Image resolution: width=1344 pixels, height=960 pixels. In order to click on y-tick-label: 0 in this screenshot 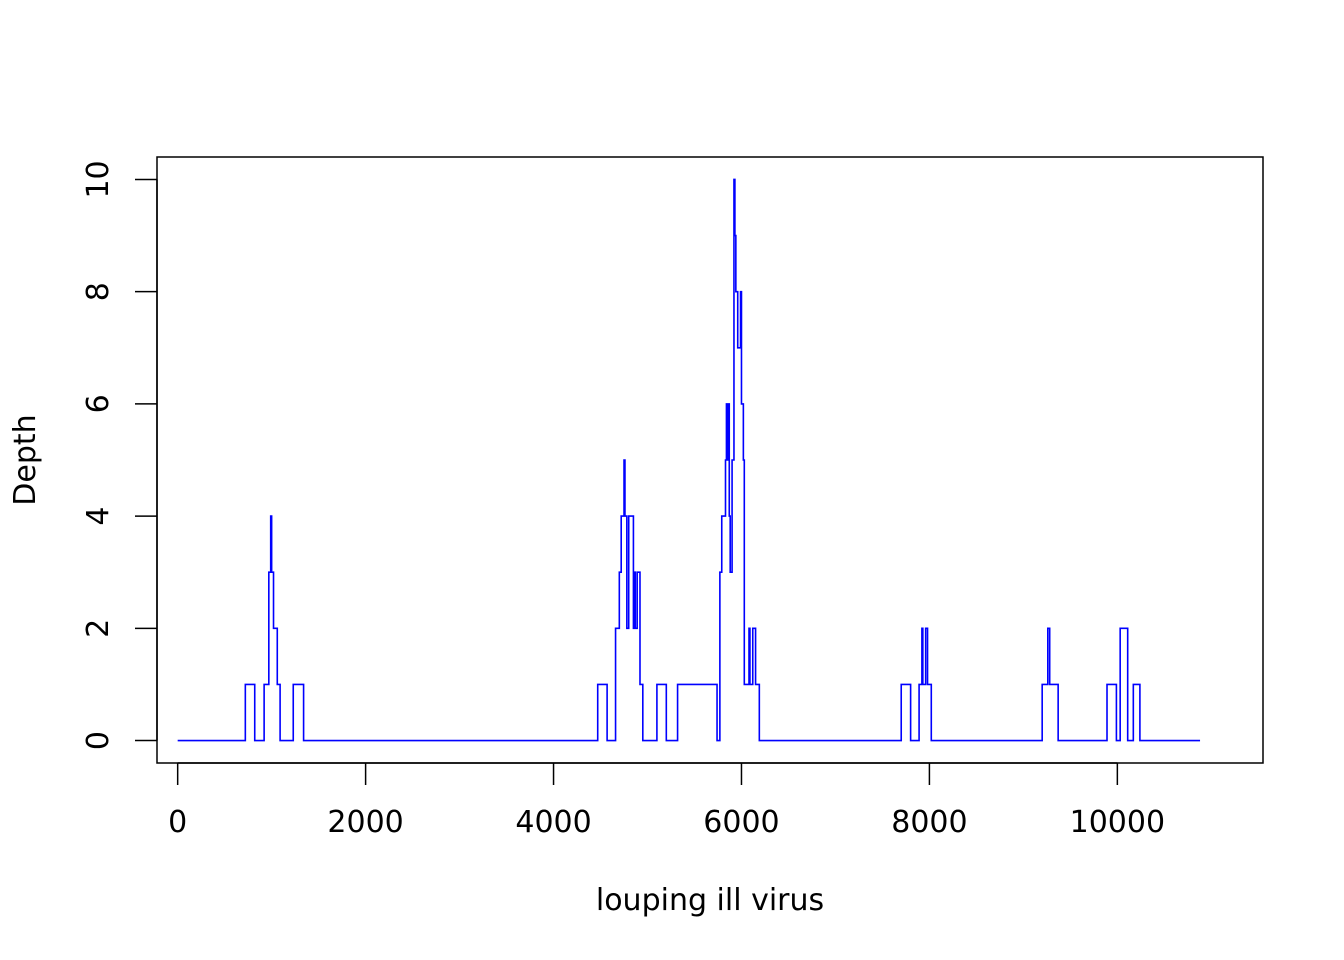, I will do `click(98, 740)`.